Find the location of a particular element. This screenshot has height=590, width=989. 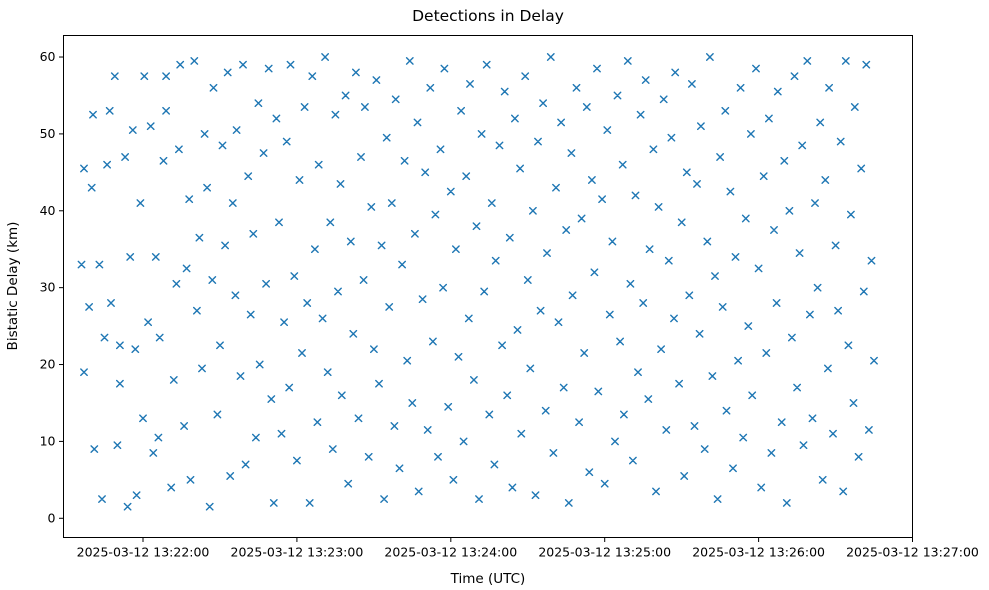

y-tick-label: 0 is located at coordinates (52, 517).